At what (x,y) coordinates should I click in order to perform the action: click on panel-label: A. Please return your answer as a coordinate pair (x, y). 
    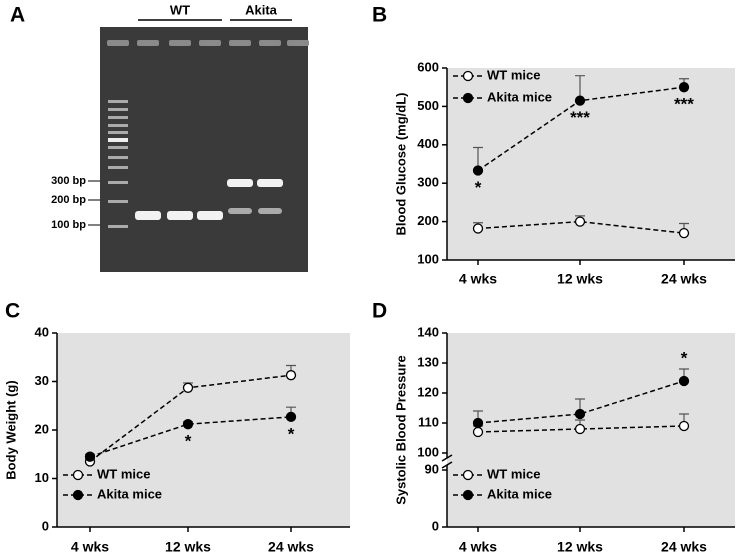
    Looking at the image, I should click on (17, 15).